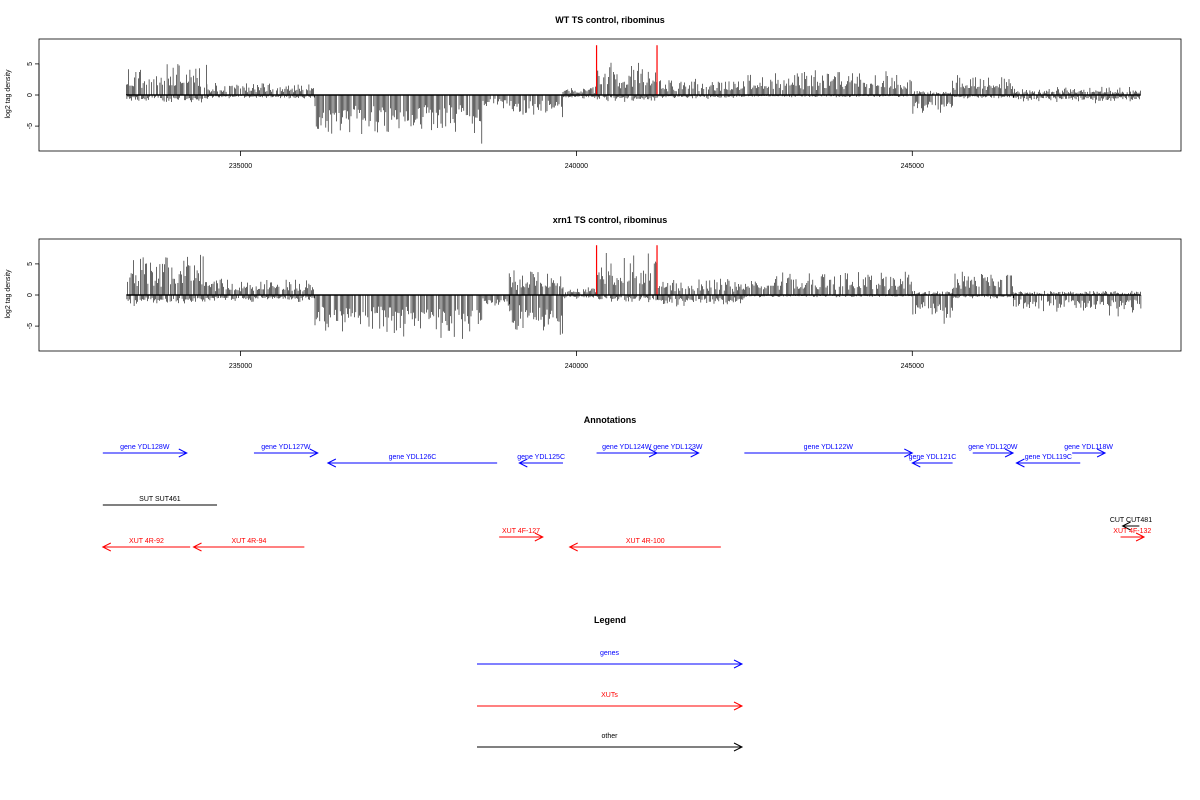 The width and height of the screenshot is (1200, 800). What do you see at coordinates (933, 457) in the screenshot?
I see `feature-label: gene YDL121C` at bounding box center [933, 457].